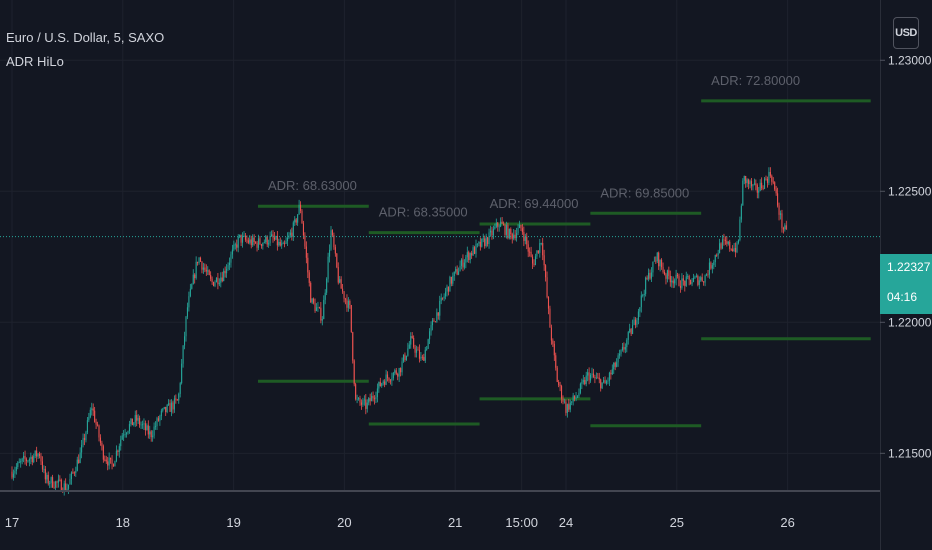  I want to click on adr-label: ADR: 69.44000, so click(534, 203).